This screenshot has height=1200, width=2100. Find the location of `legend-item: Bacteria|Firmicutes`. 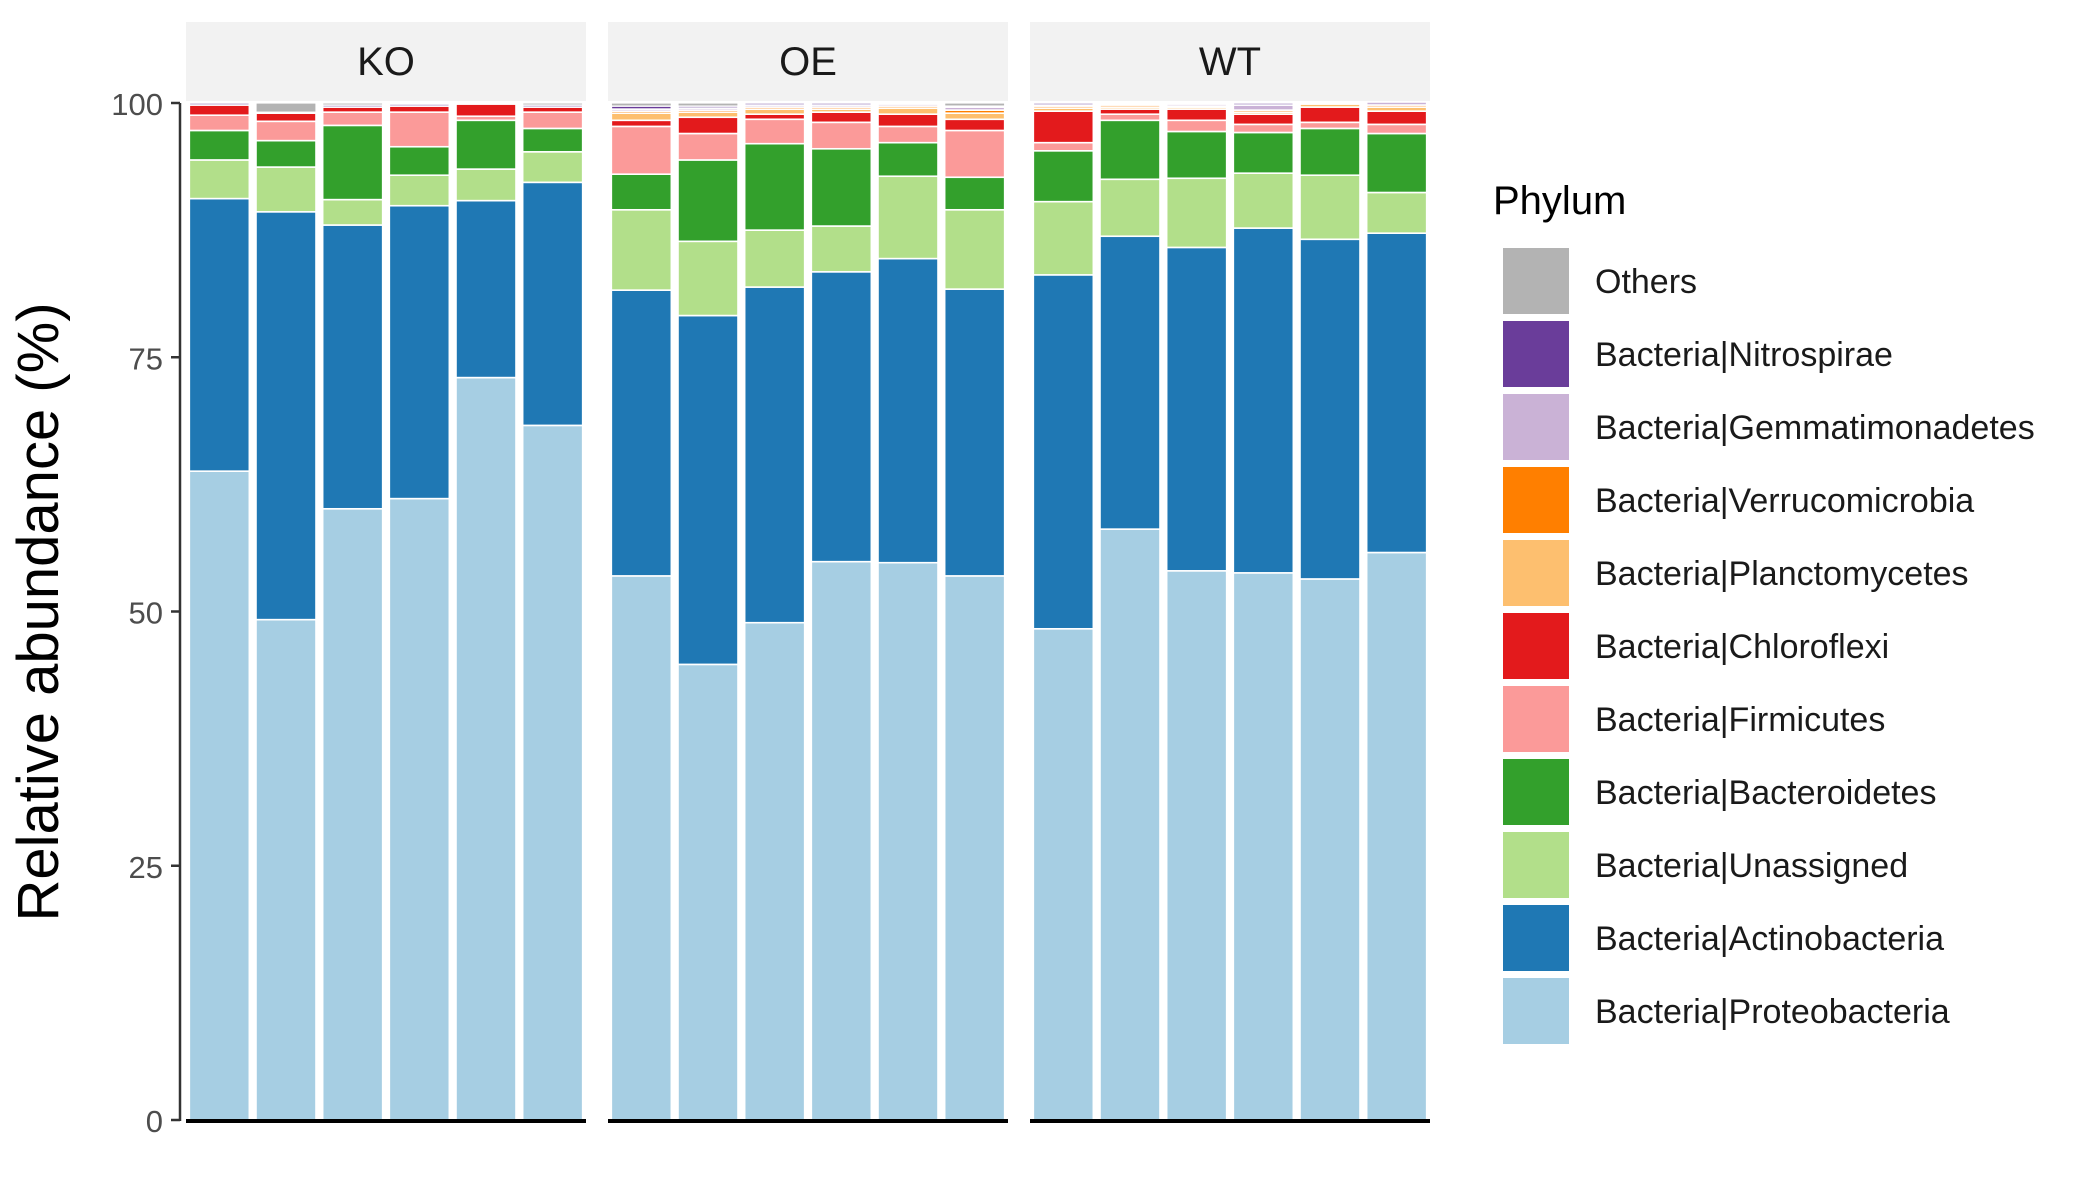

legend-item: Bacteria|Firmicutes is located at coordinates (1694, 719).